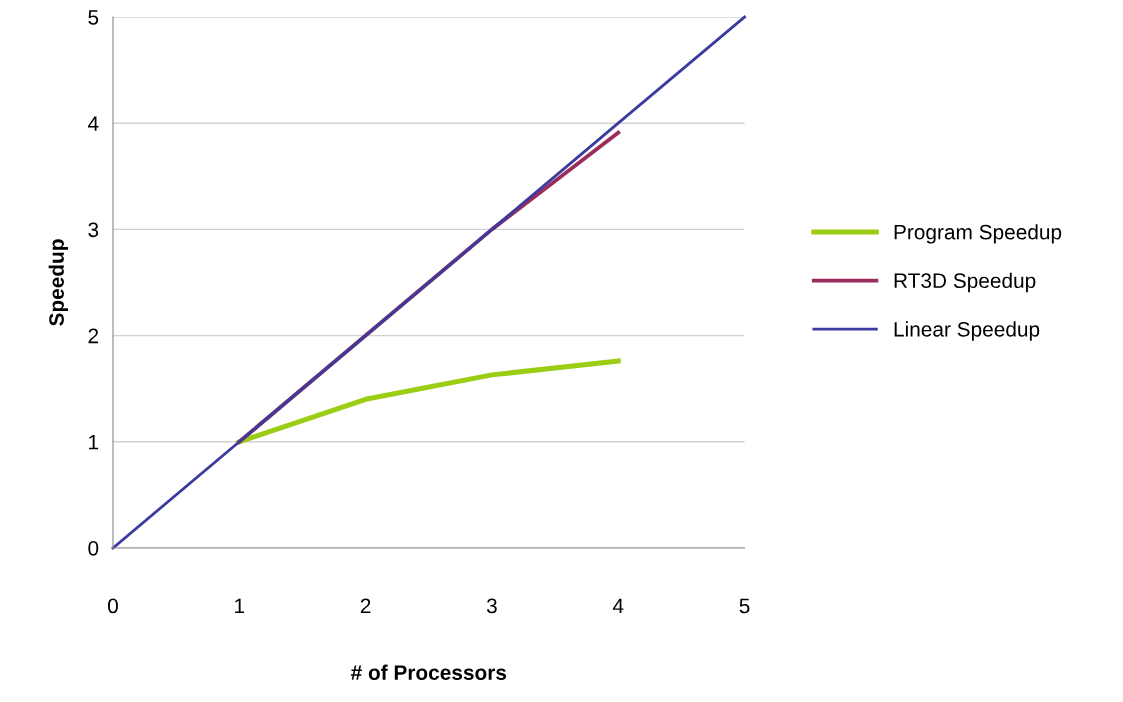  I want to click on x-tick-label: 1, so click(240, 606).